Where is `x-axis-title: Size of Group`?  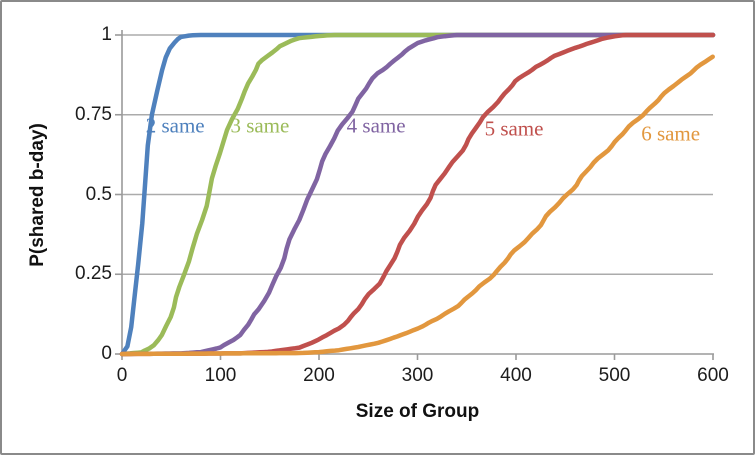 x-axis-title: Size of Group is located at coordinates (417, 411).